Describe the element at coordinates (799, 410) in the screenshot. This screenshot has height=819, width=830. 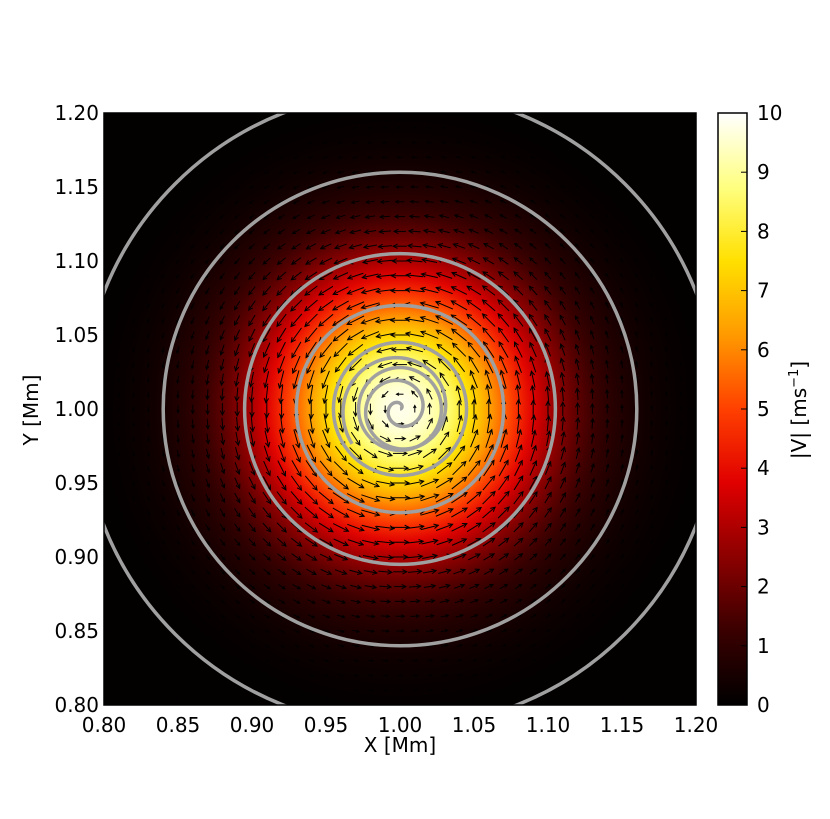
I see `colorbar-label: |V| [ms−1]` at that location.